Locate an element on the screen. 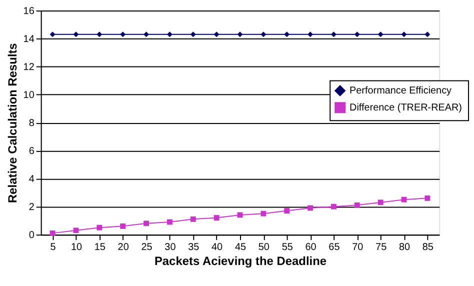  y-tick-label: 14 is located at coordinates (29, 40).